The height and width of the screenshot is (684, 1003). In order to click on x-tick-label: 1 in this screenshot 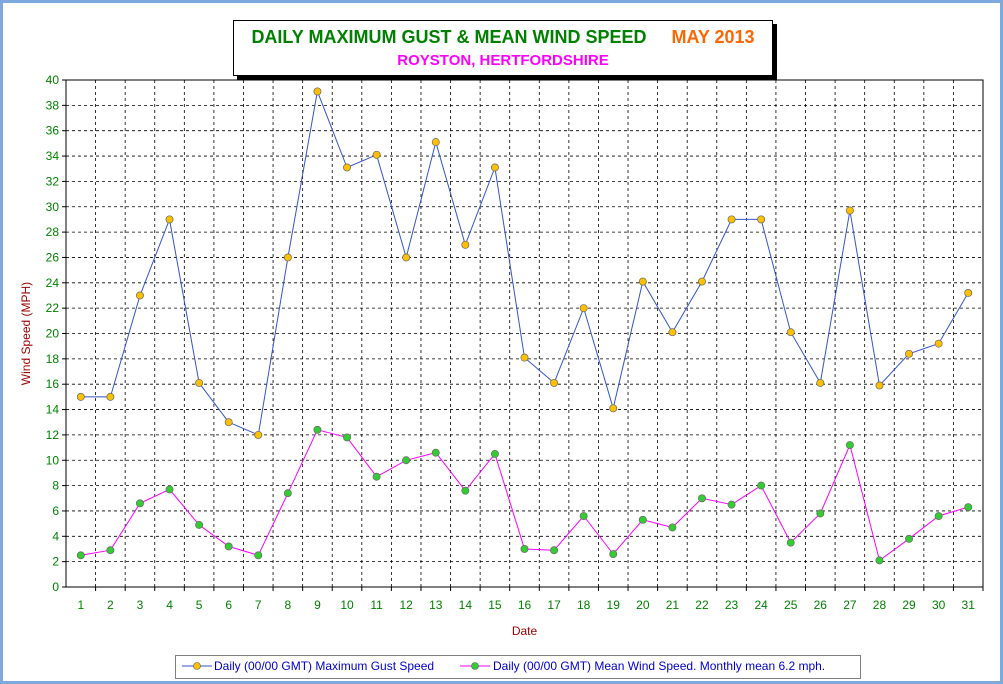, I will do `click(80, 605)`.